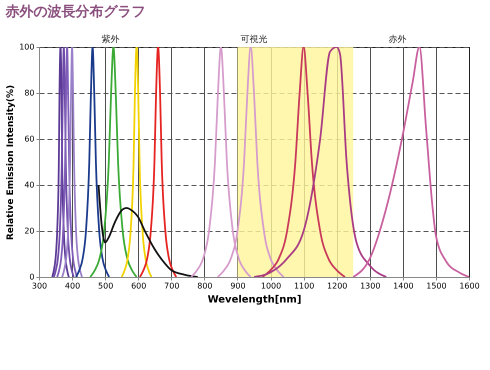  What do you see at coordinates (138, 286) in the screenshot?
I see `x-tick-label: 600` at bounding box center [138, 286].